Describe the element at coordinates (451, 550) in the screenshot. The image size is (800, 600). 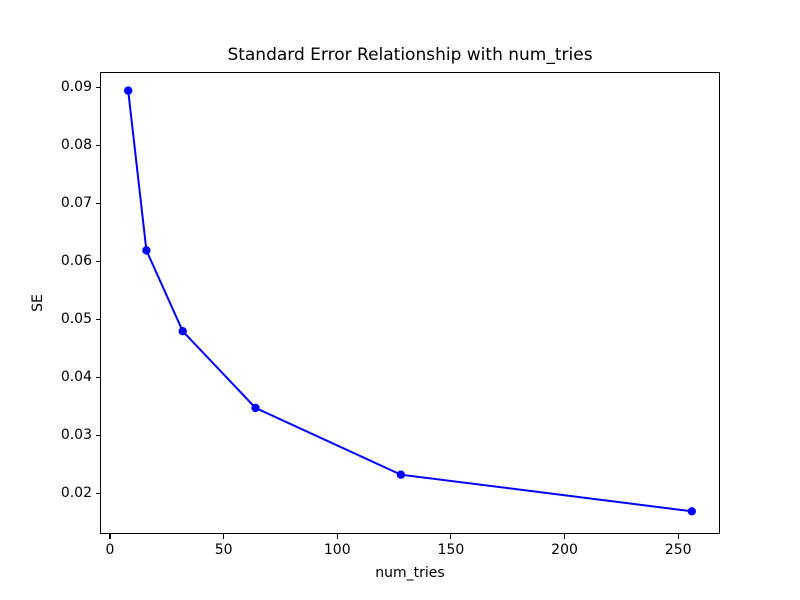
I see `x-tick-label: 150` at that location.